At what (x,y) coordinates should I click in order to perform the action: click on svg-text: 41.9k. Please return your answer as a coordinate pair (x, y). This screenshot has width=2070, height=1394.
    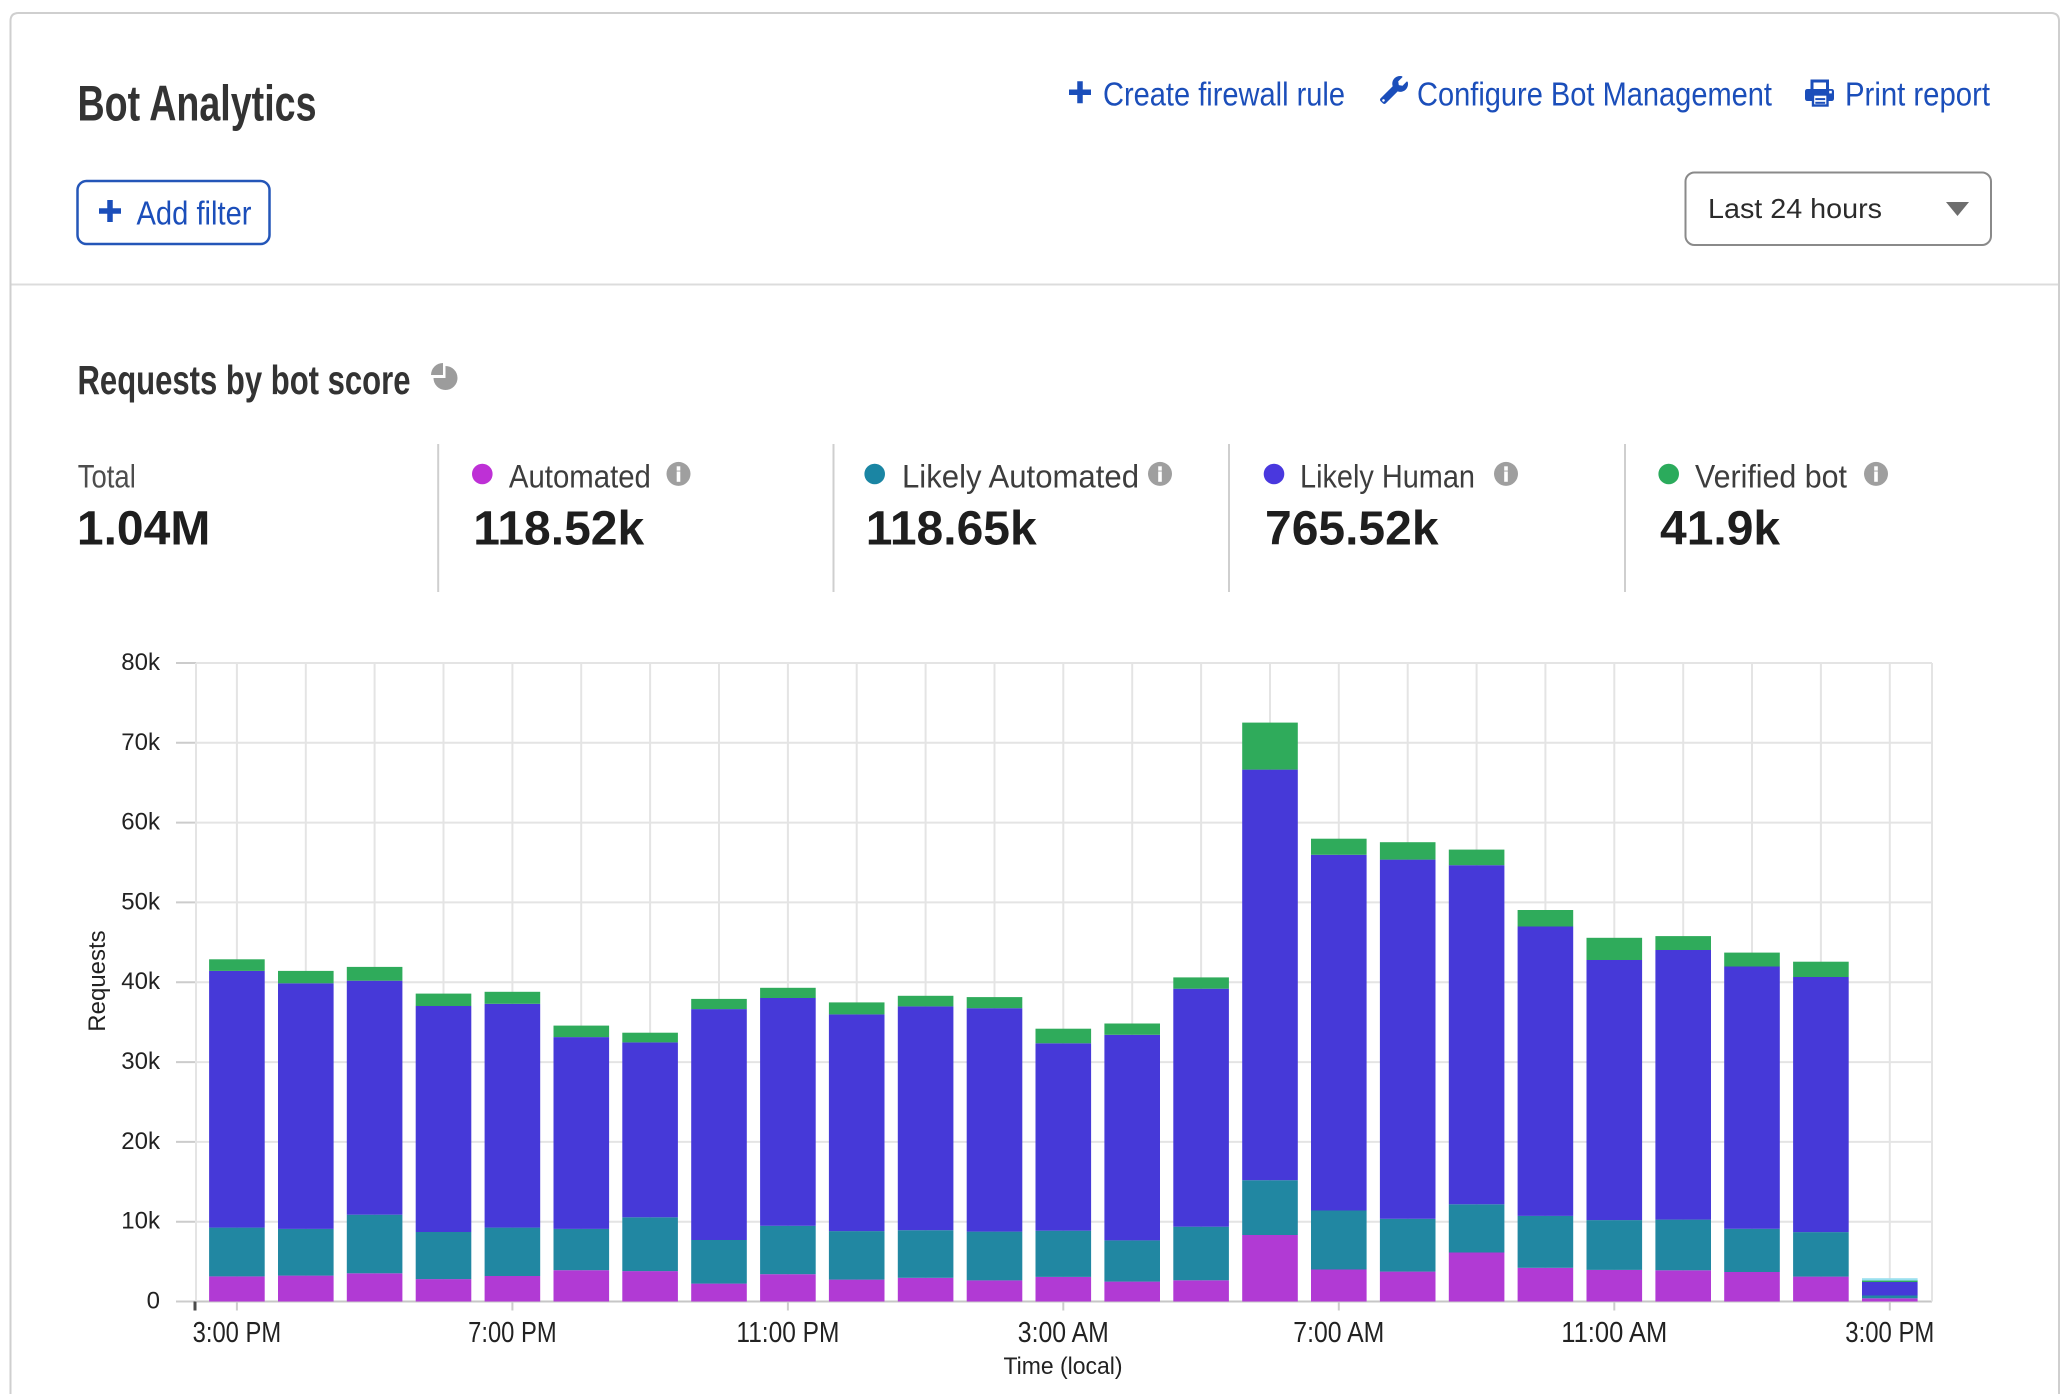
    Looking at the image, I should click on (1720, 528).